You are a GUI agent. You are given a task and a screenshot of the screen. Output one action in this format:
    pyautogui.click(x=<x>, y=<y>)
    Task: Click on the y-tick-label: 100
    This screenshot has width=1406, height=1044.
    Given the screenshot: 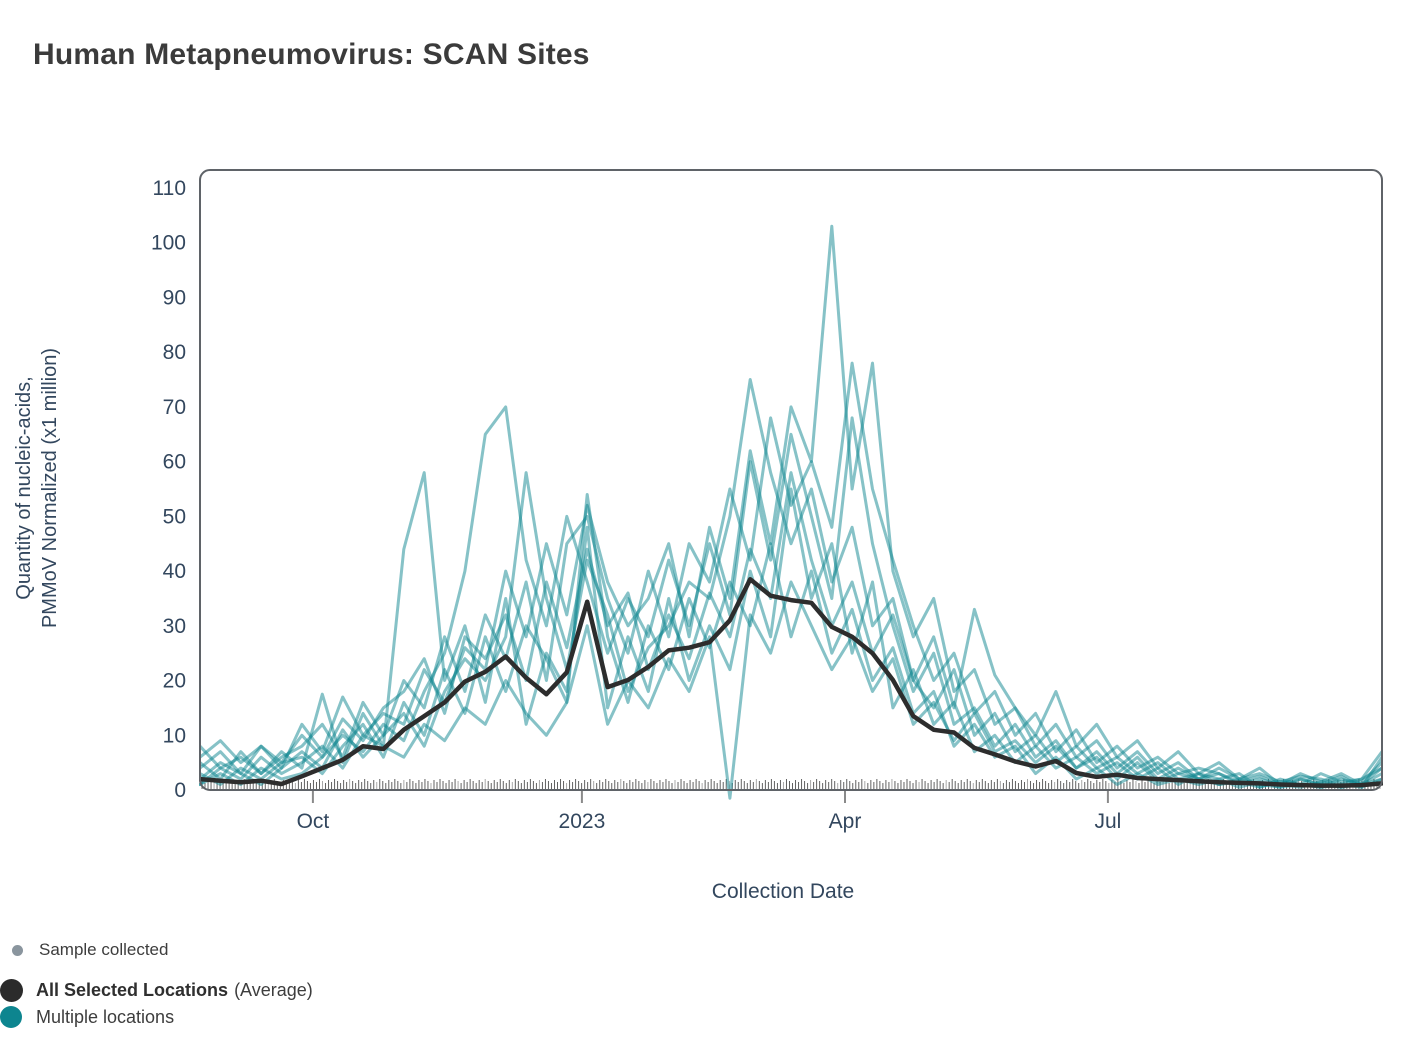 What is the action you would take?
    pyautogui.click(x=168, y=243)
    